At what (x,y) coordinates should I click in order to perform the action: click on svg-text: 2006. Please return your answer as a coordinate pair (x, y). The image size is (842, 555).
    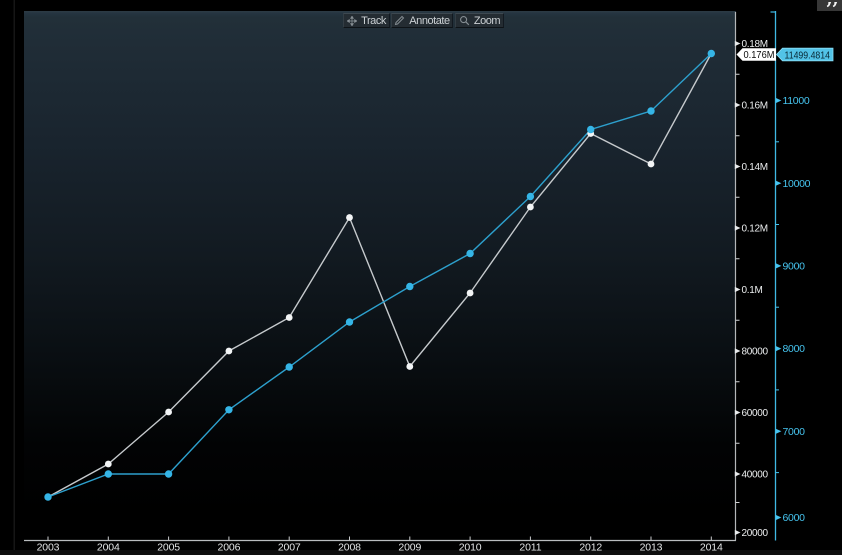
    Looking at the image, I should click on (229, 548).